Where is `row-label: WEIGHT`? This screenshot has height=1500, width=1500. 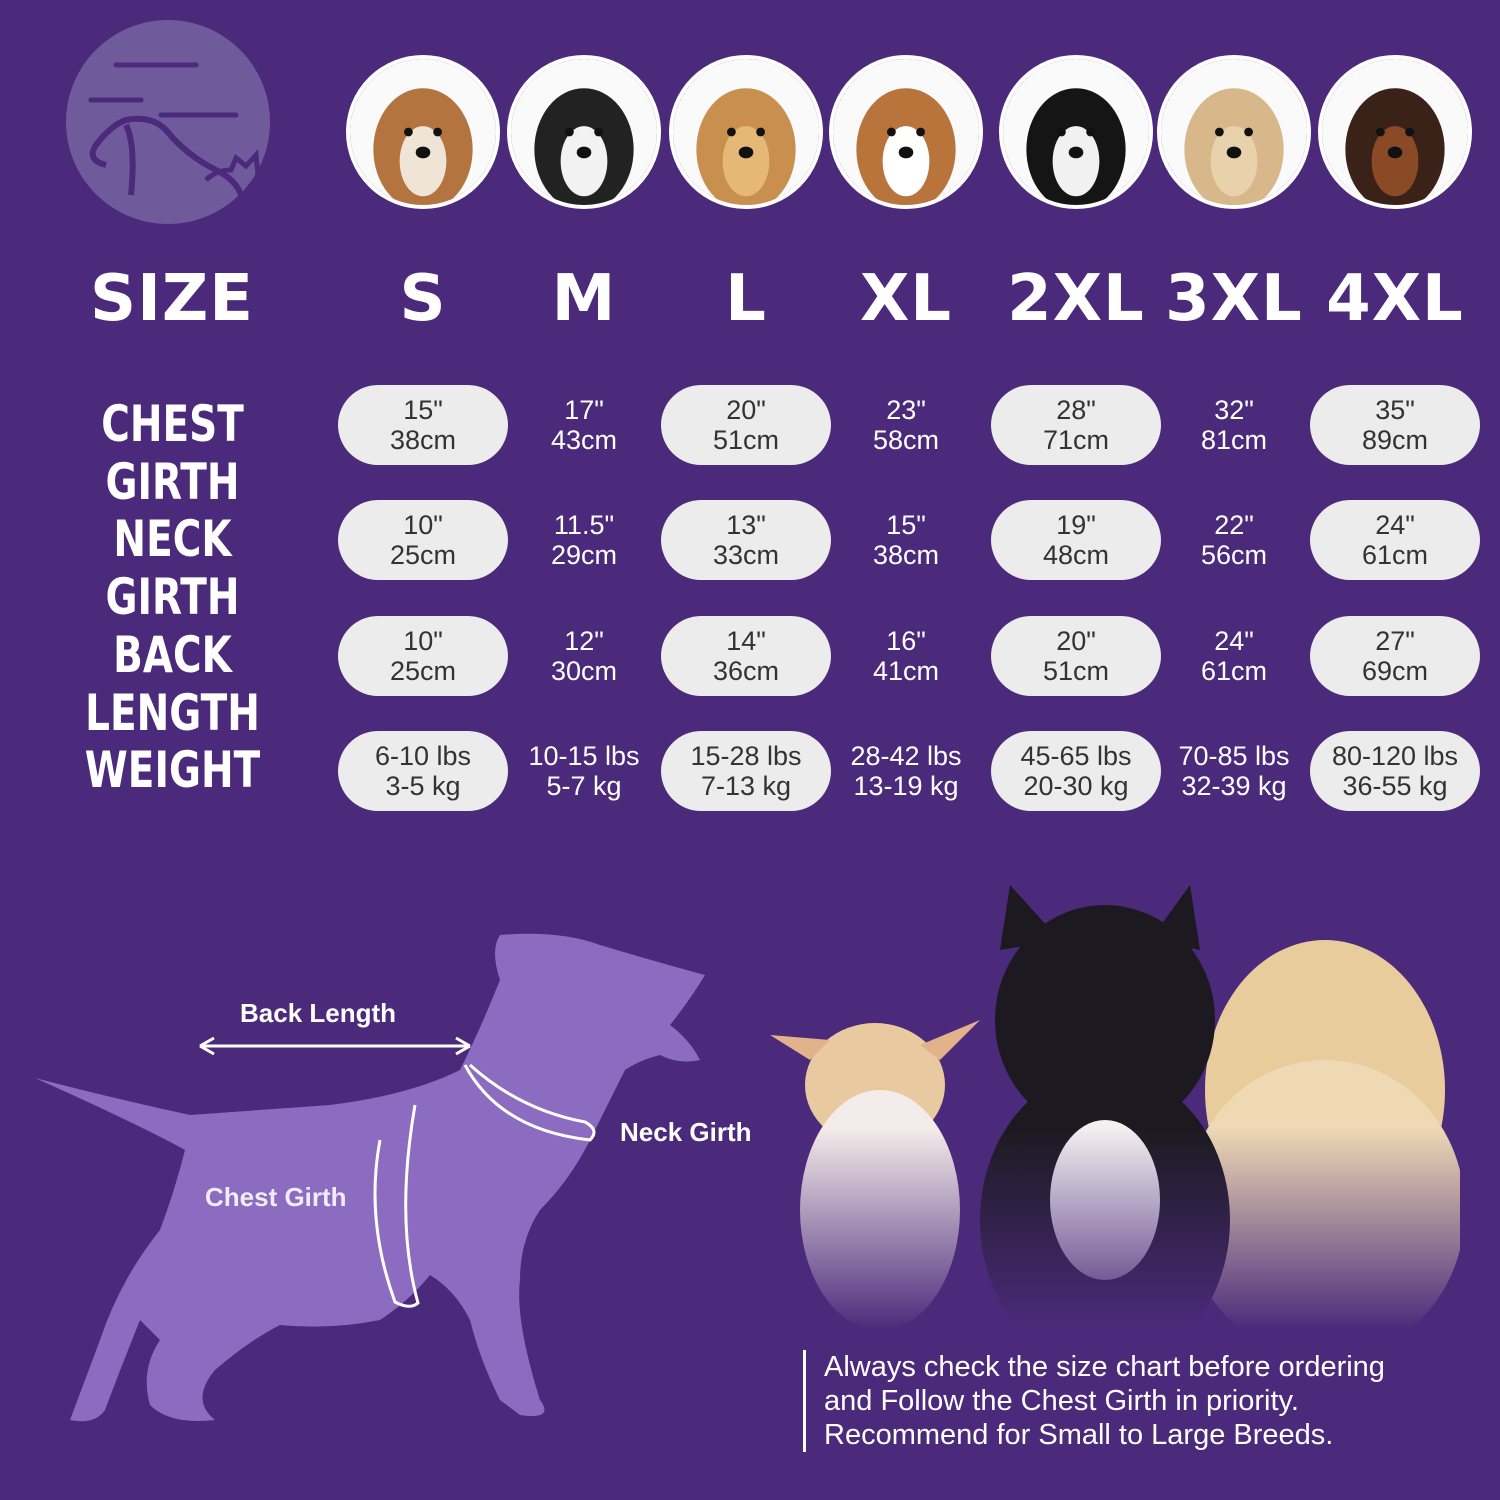 row-label: WEIGHT is located at coordinates (172, 770).